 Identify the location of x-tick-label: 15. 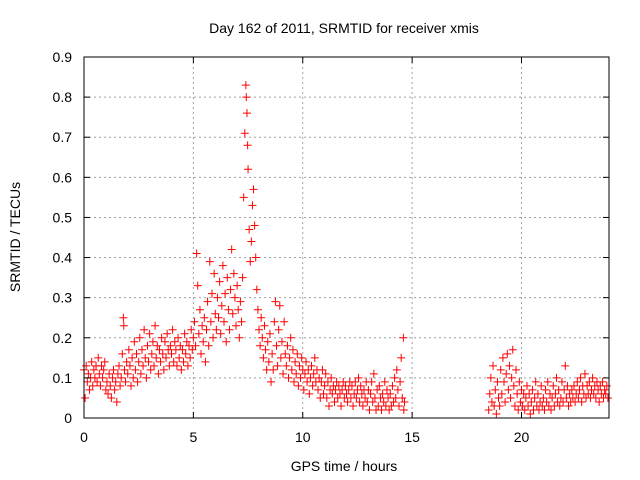
(412, 437).